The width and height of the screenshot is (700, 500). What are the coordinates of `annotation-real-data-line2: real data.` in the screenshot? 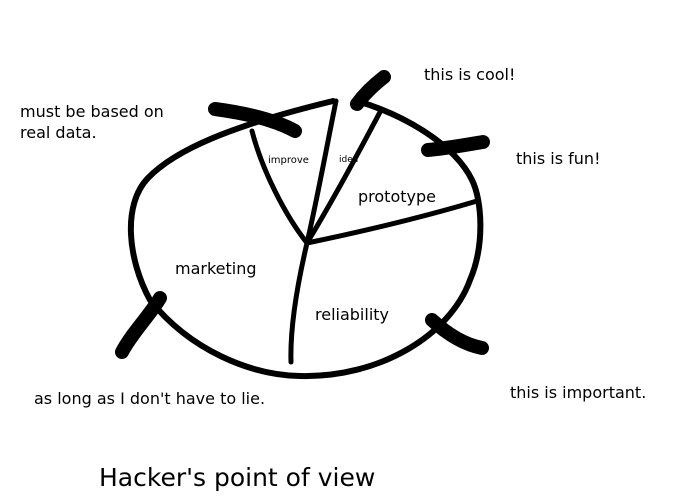 It's located at (58, 132).